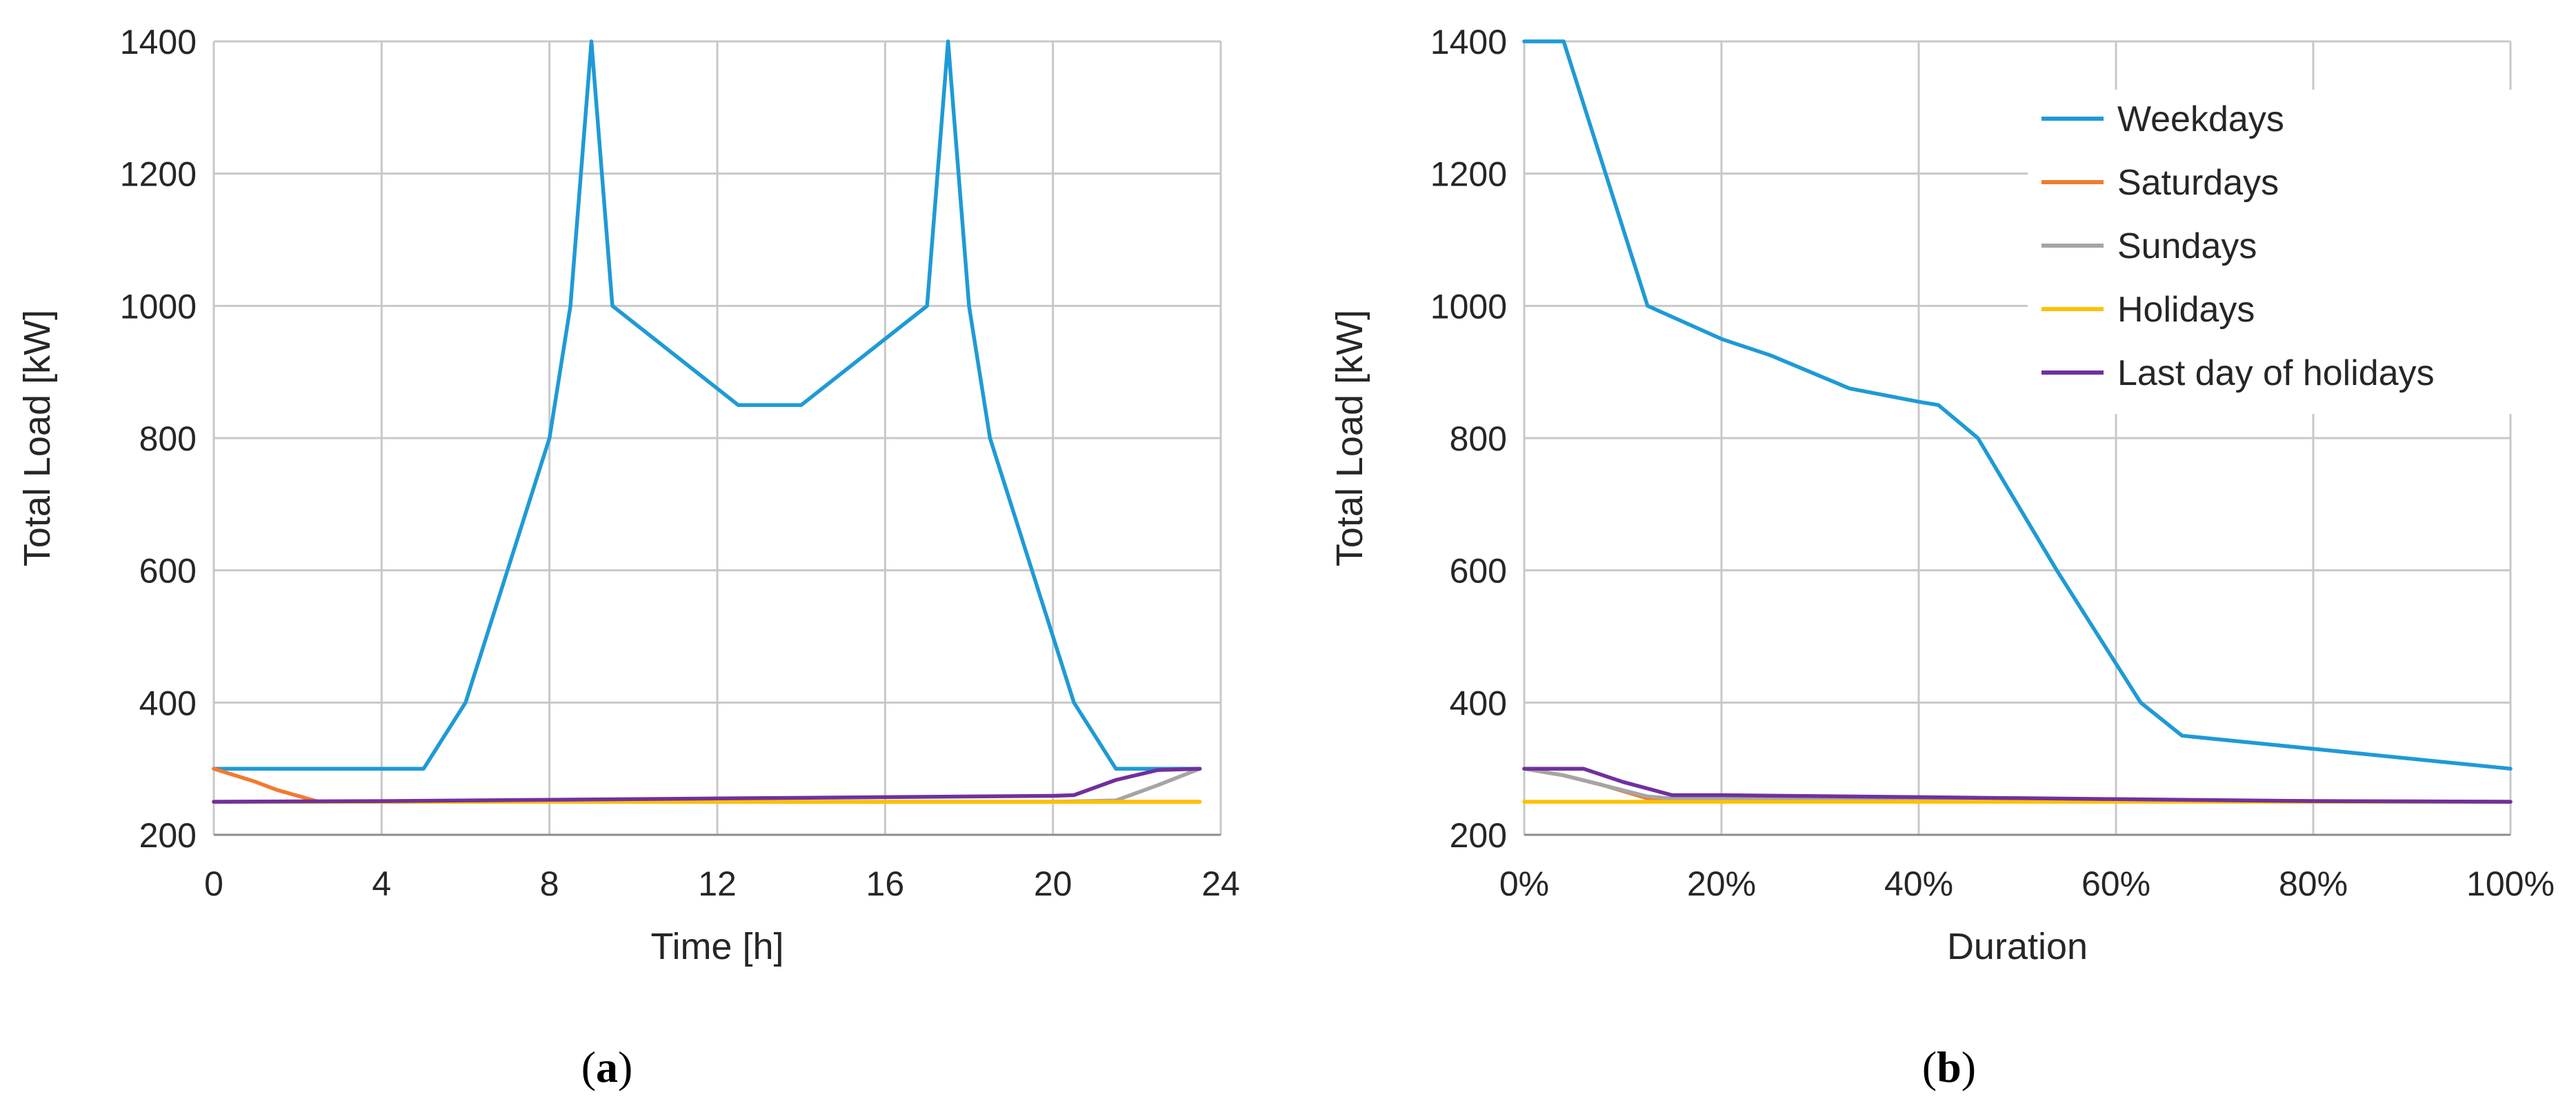  I want to click on legend-background, so click(2276, 252).